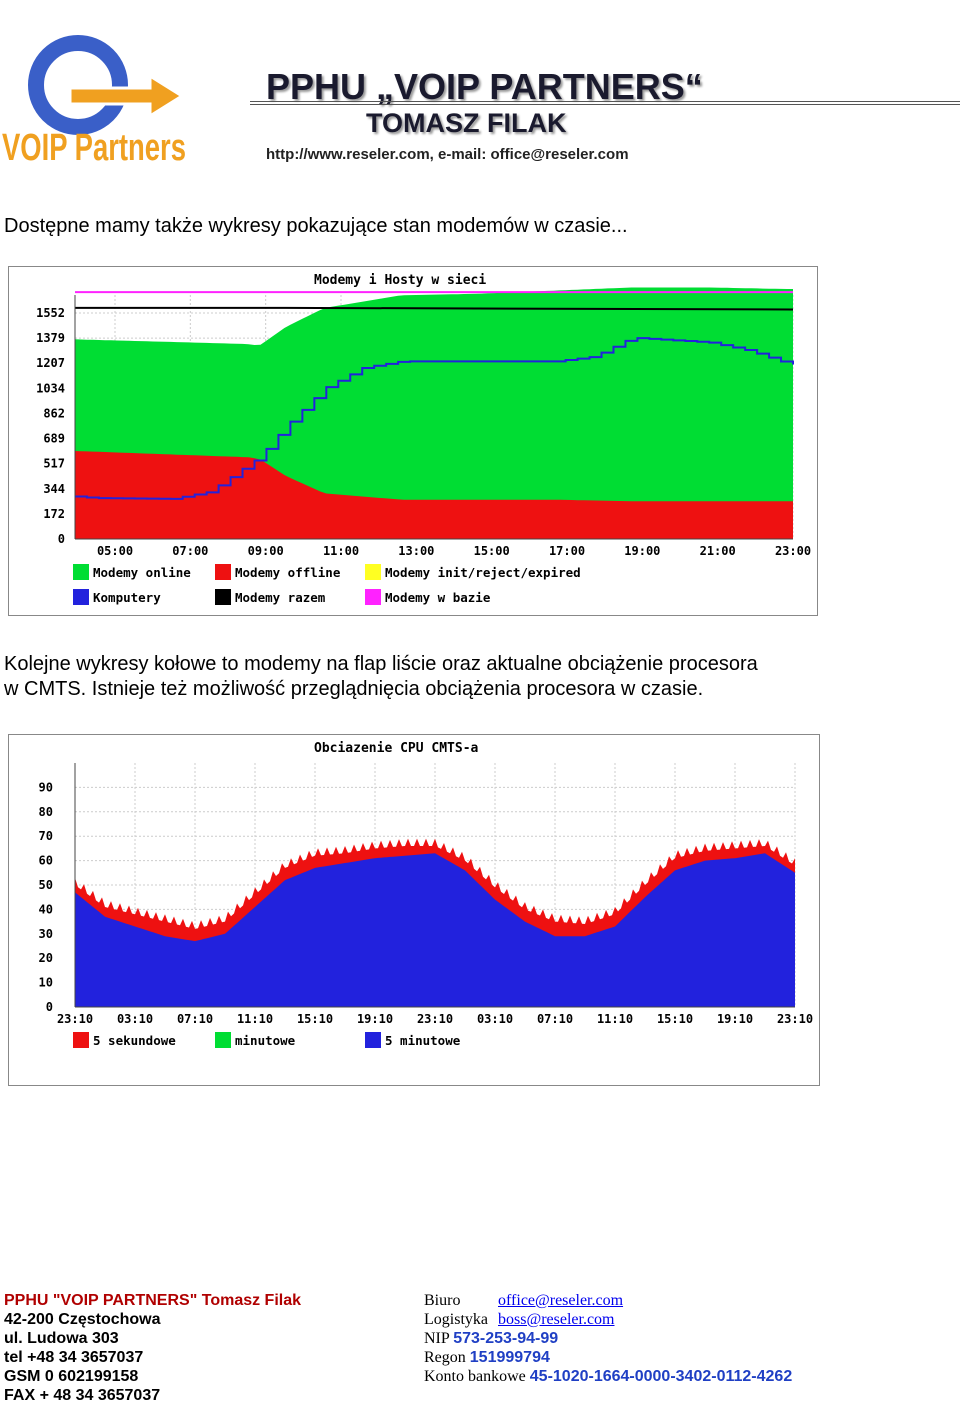  I want to click on y-tick-label: 344, so click(54, 489).